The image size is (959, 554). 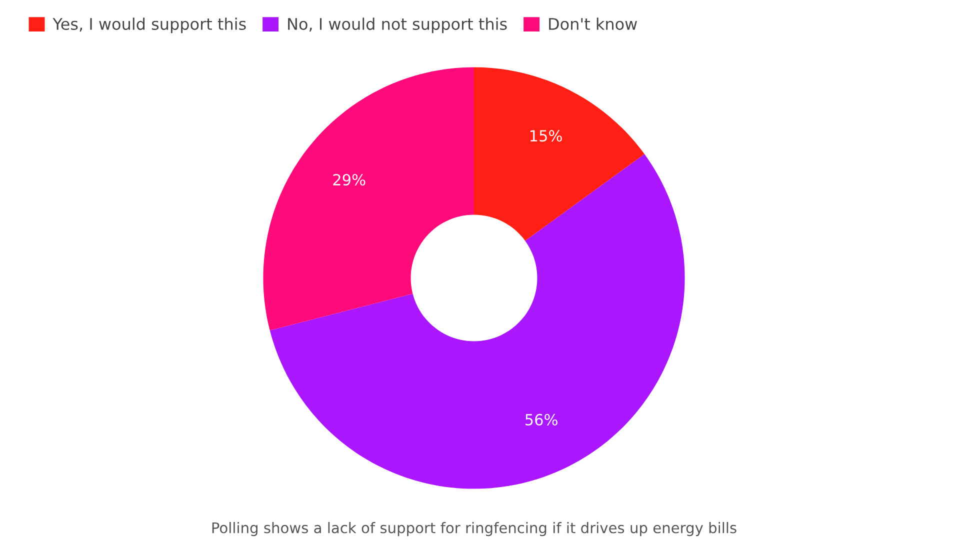 What do you see at coordinates (149, 26) in the screenshot?
I see `legend-label: Yes, I would support this` at bounding box center [149, 26].